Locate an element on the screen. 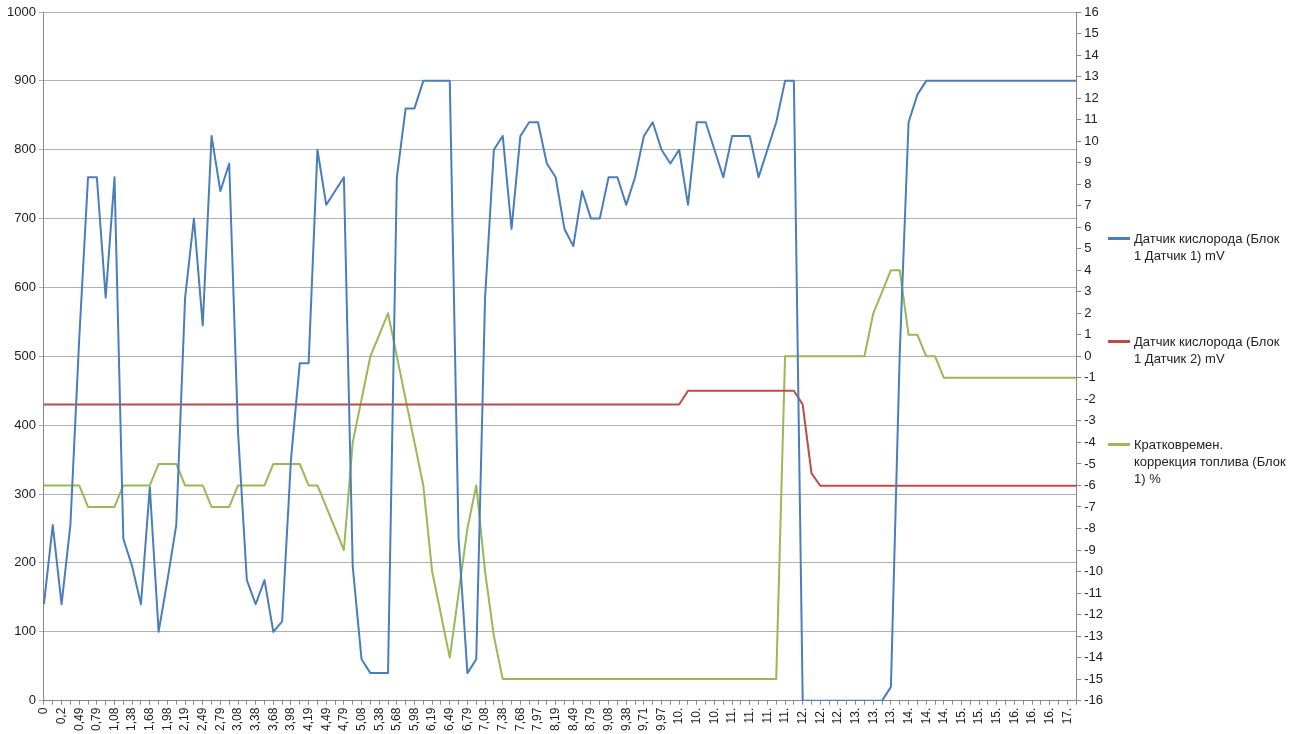 The width and height of the screenshot is (1294, 734). x-tick-label: 8,79 is located at coordinates (590, 719).